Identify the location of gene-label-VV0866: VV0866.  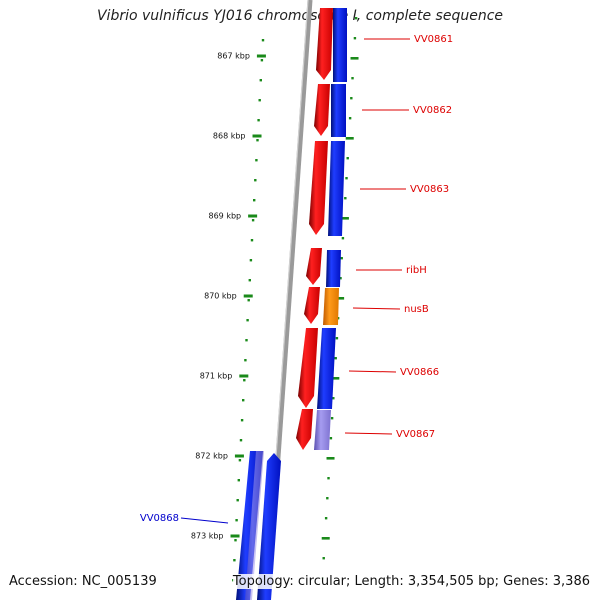
(419, 372).